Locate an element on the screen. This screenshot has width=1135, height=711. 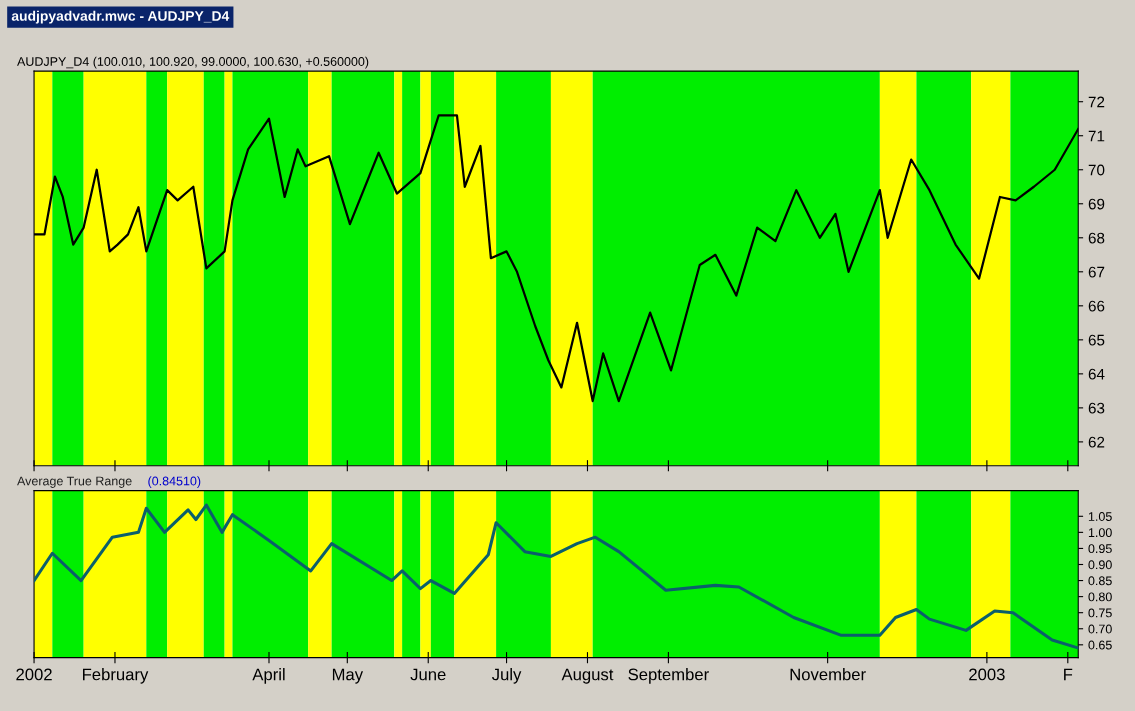
x-tick-label: 2003 is located at coordinates (987, 674).